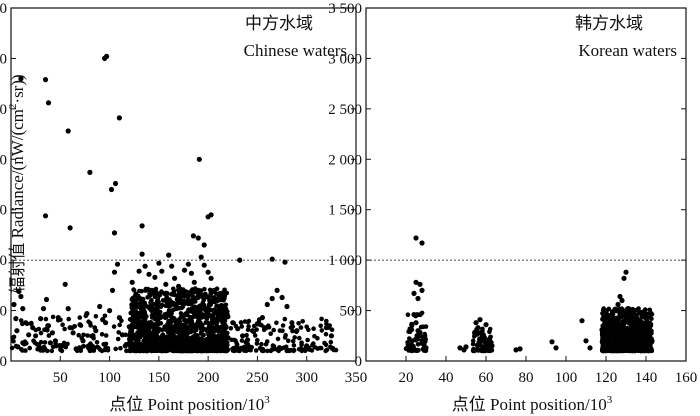 Image resolution: width=700 pixels, height=416 pixels. Describe the element at coordinates (609, 23) in the screenshot. I see `panel-title-cn: 韩方水域` at that location.